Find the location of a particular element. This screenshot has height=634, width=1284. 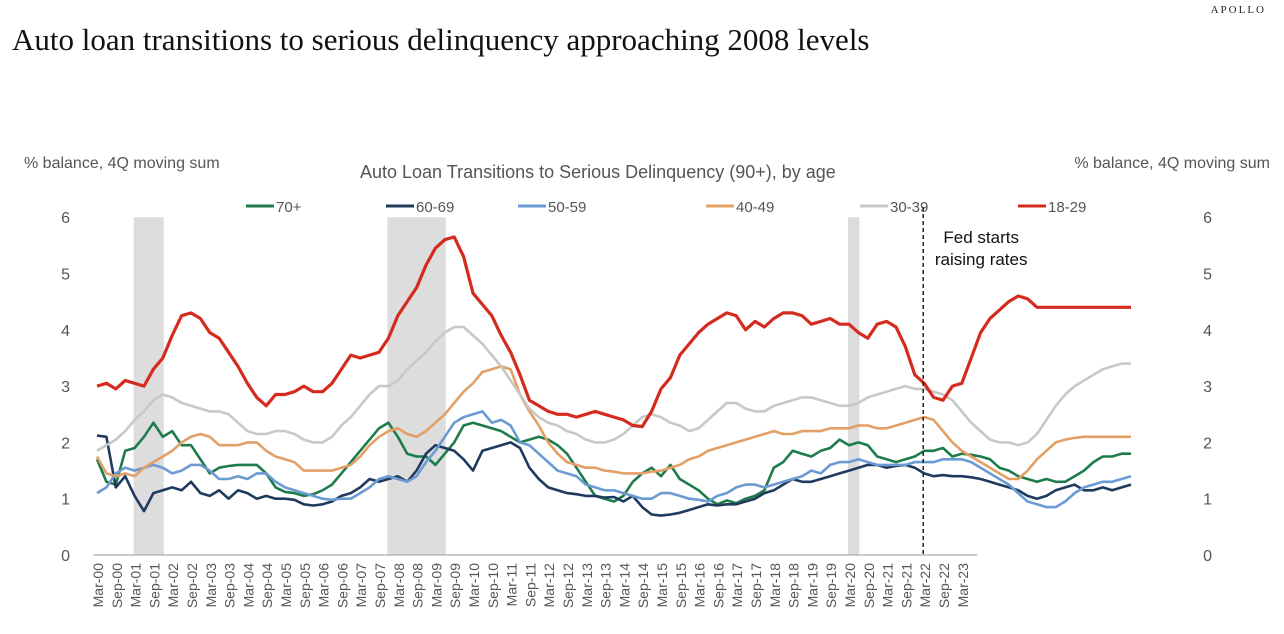

y-tick-left-2: 2 is located at coordinates (65, 443).